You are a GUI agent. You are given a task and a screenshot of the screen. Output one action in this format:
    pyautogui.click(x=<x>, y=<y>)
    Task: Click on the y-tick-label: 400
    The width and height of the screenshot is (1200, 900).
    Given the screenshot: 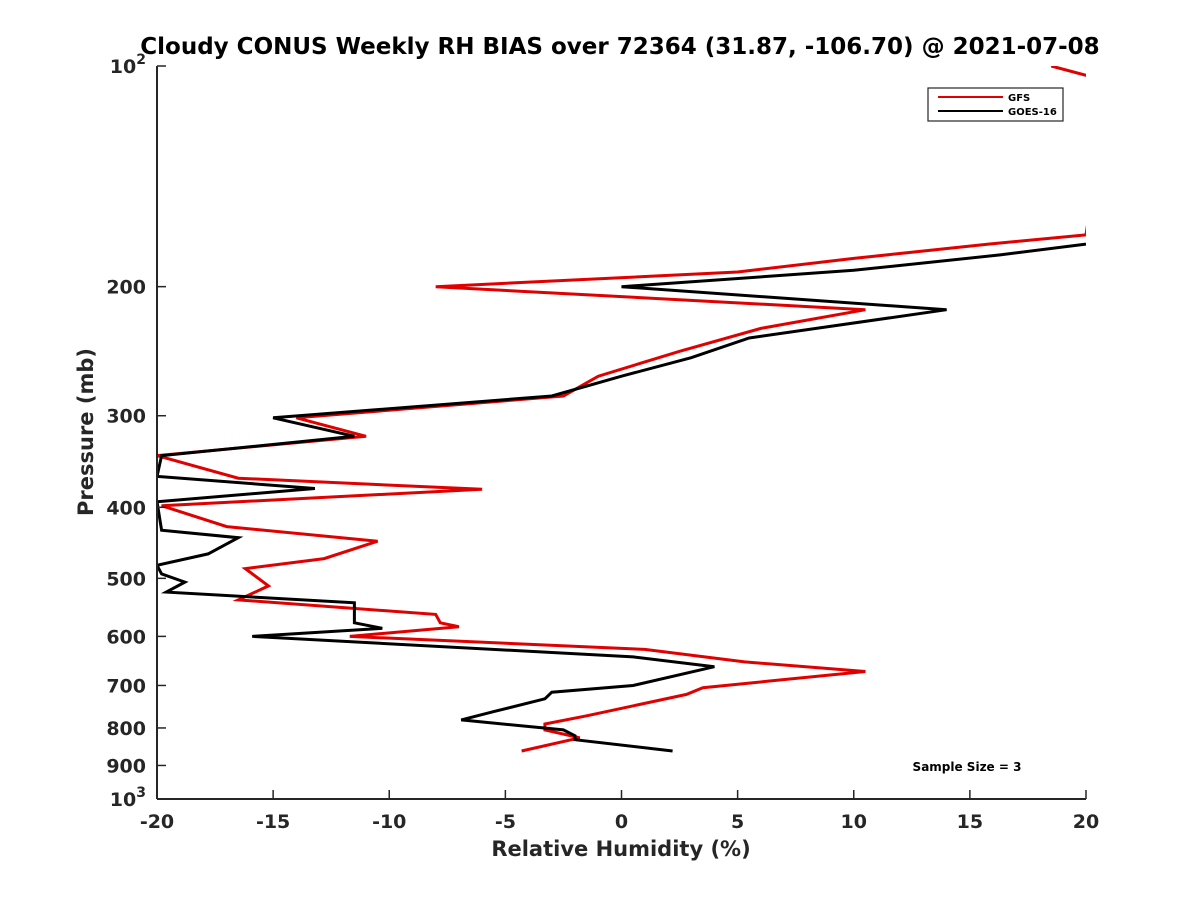 What is the action you would take?
    pyautogui.click(x=126, y=508)
    